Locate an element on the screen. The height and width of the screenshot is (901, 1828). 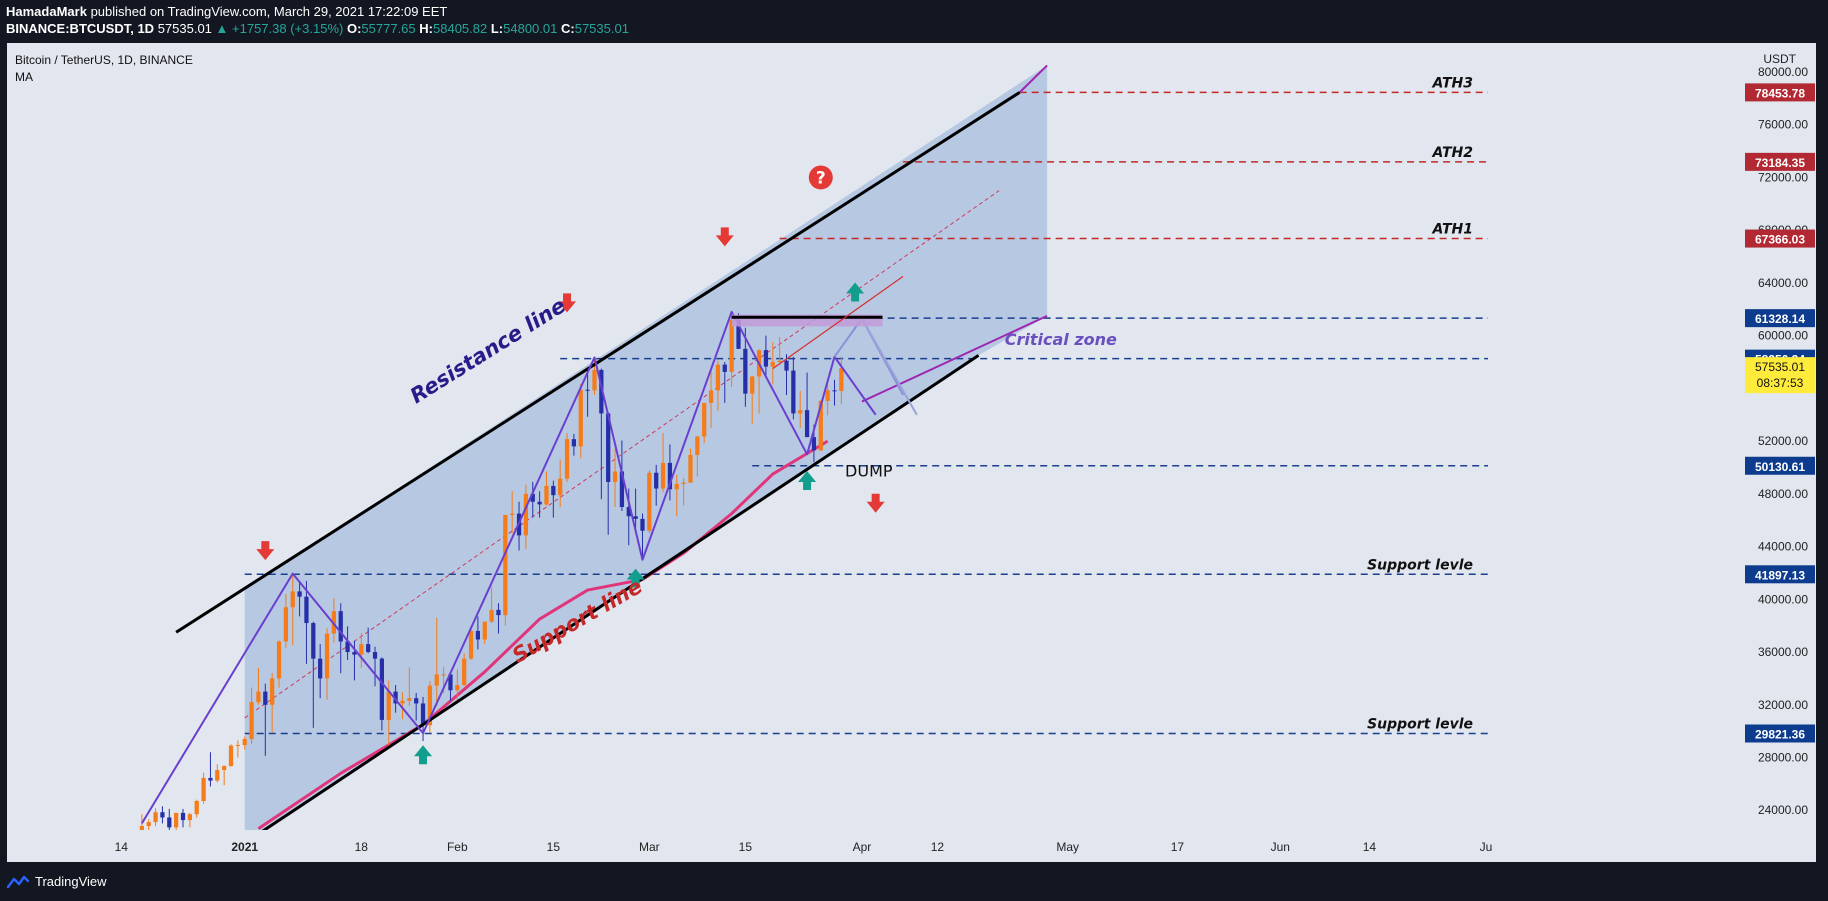
price-change: ▲ +1757.38 (+3.15%) is located at coordinates (279, 28).